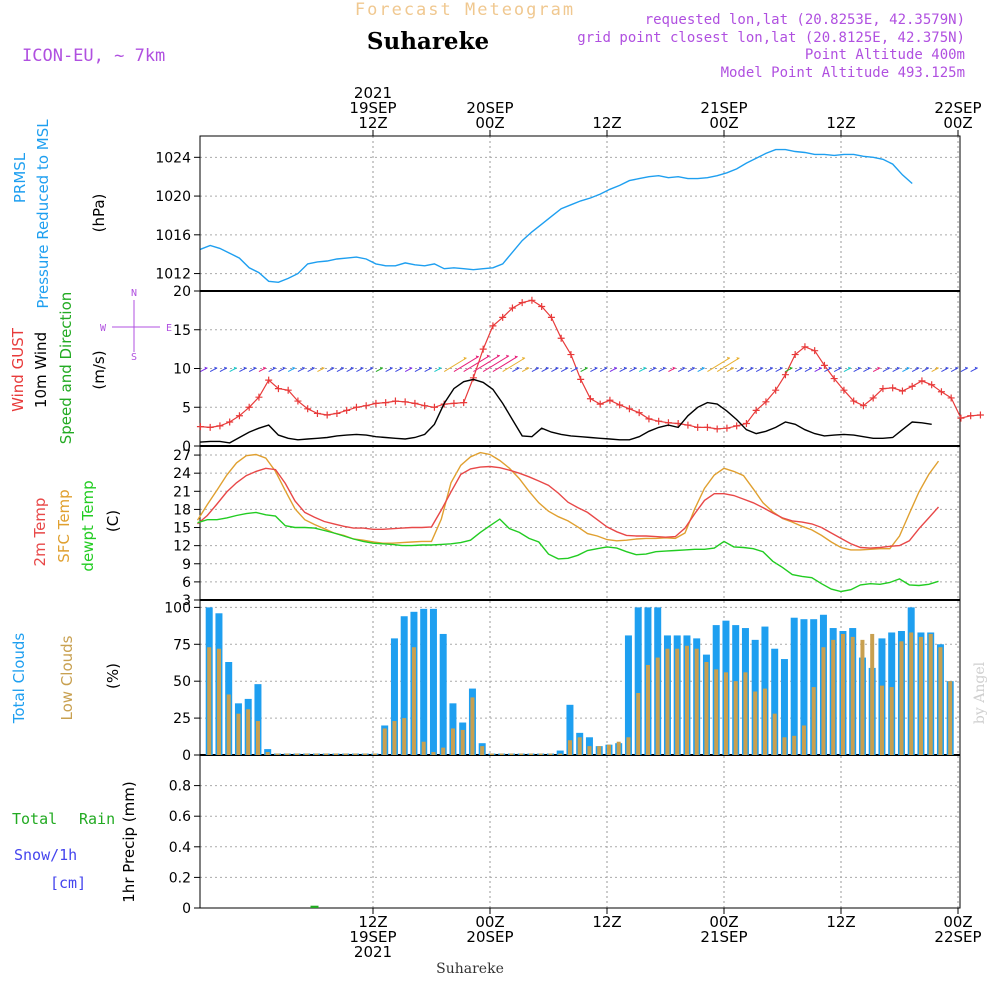  What do you see at coordinates (99, 369) in the screenshot?
I see `wind-unit-label: (m/s)` at bounding box center [99, 369].